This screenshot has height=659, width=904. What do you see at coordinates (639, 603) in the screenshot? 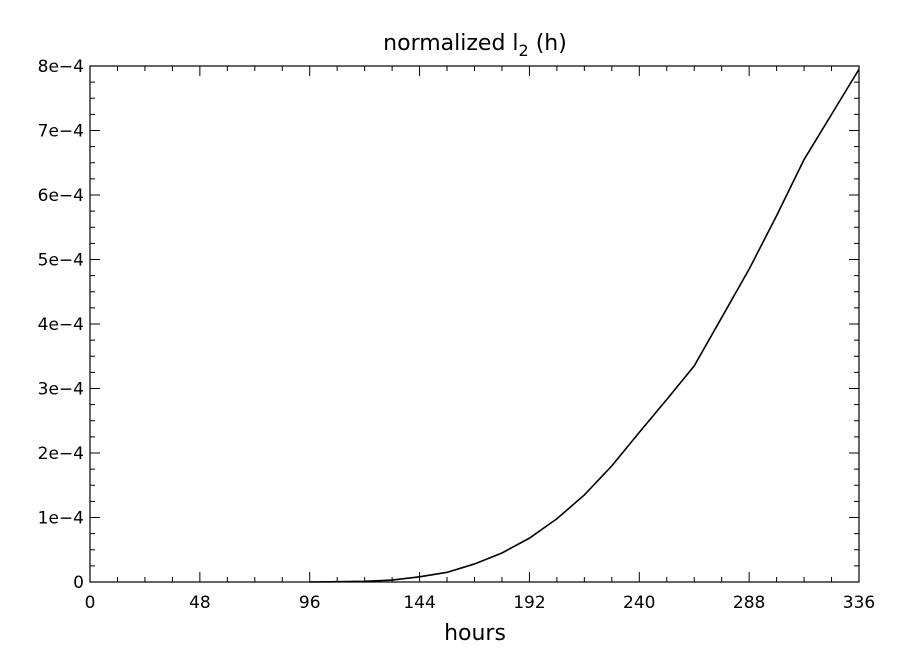
I see `x-tick-label: 240` at bounding box center [639, 603].